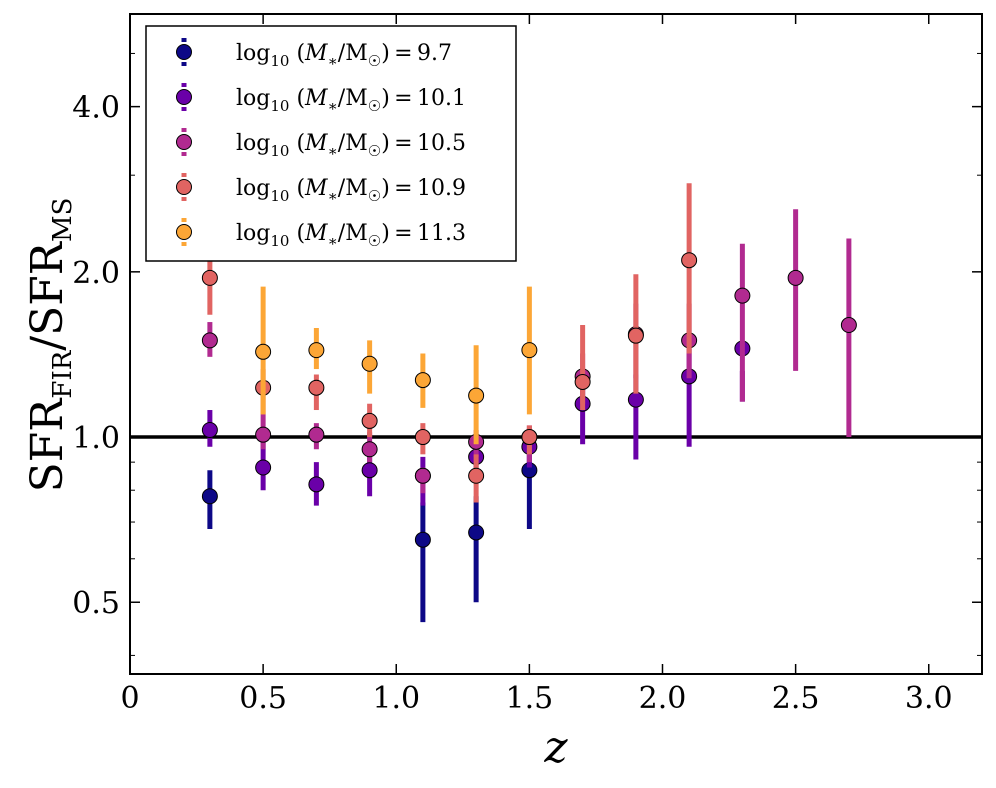  I want to click on legend-entry: log10 (M∗/M☉) = 11.3, so click(321, 234).